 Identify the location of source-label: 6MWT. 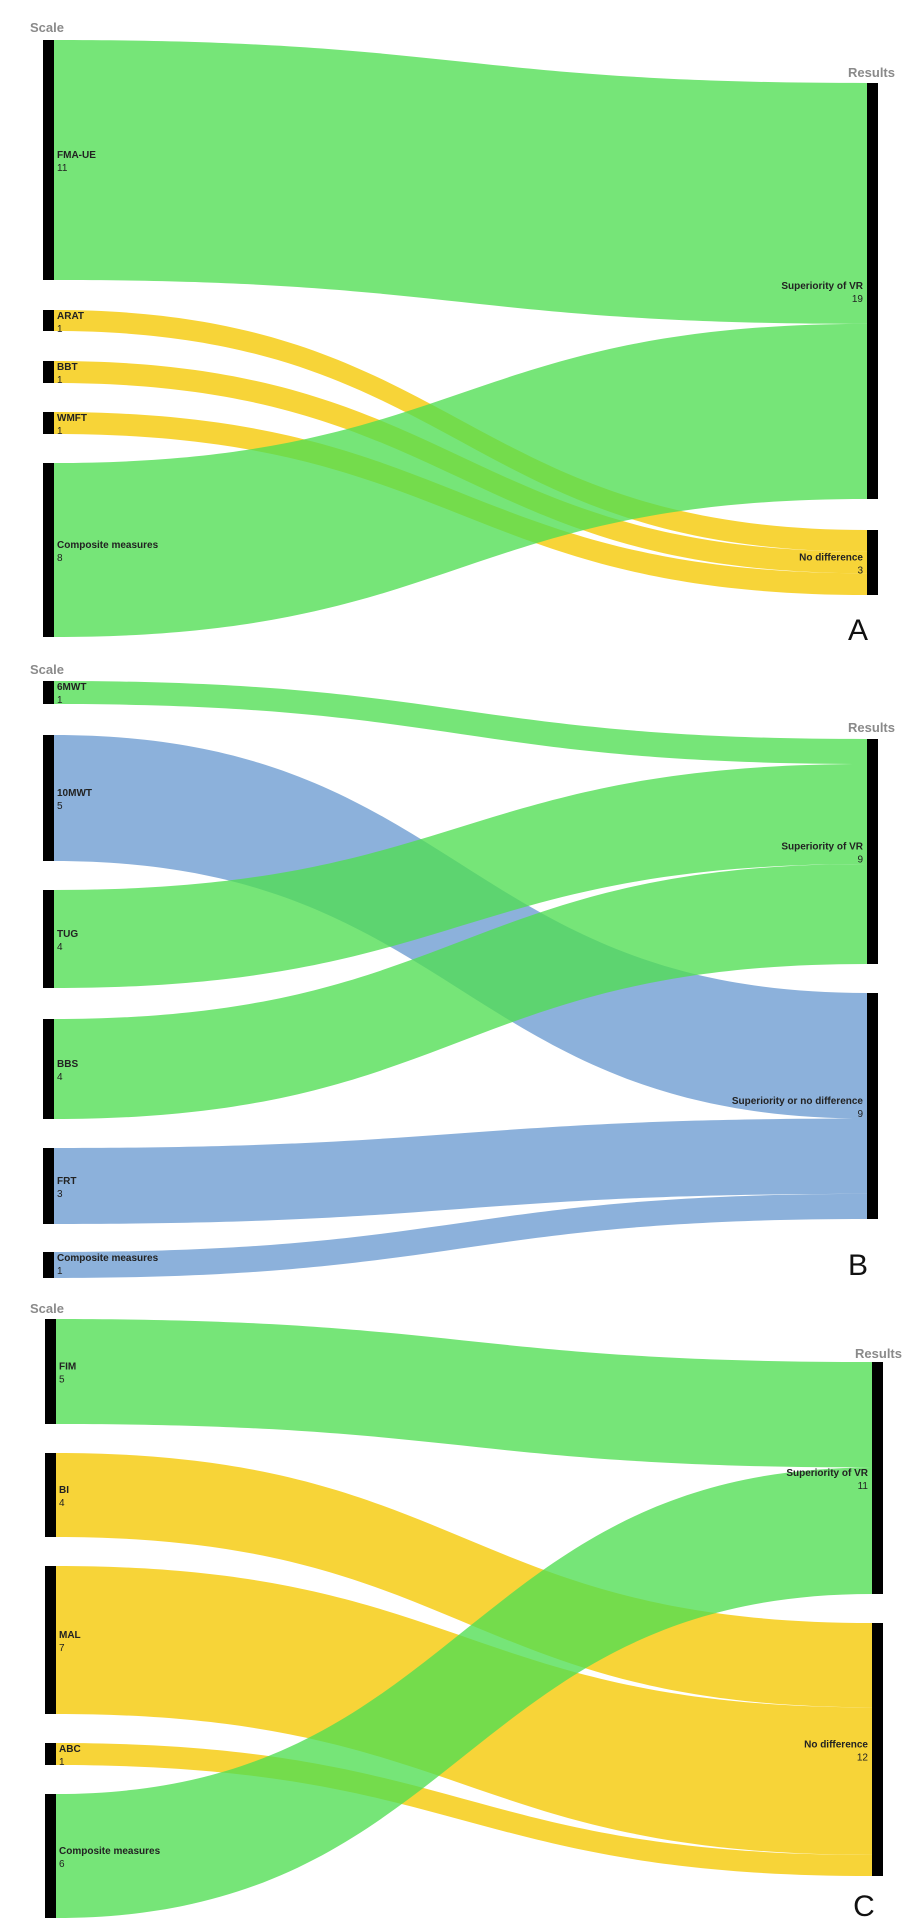
(71, 687).